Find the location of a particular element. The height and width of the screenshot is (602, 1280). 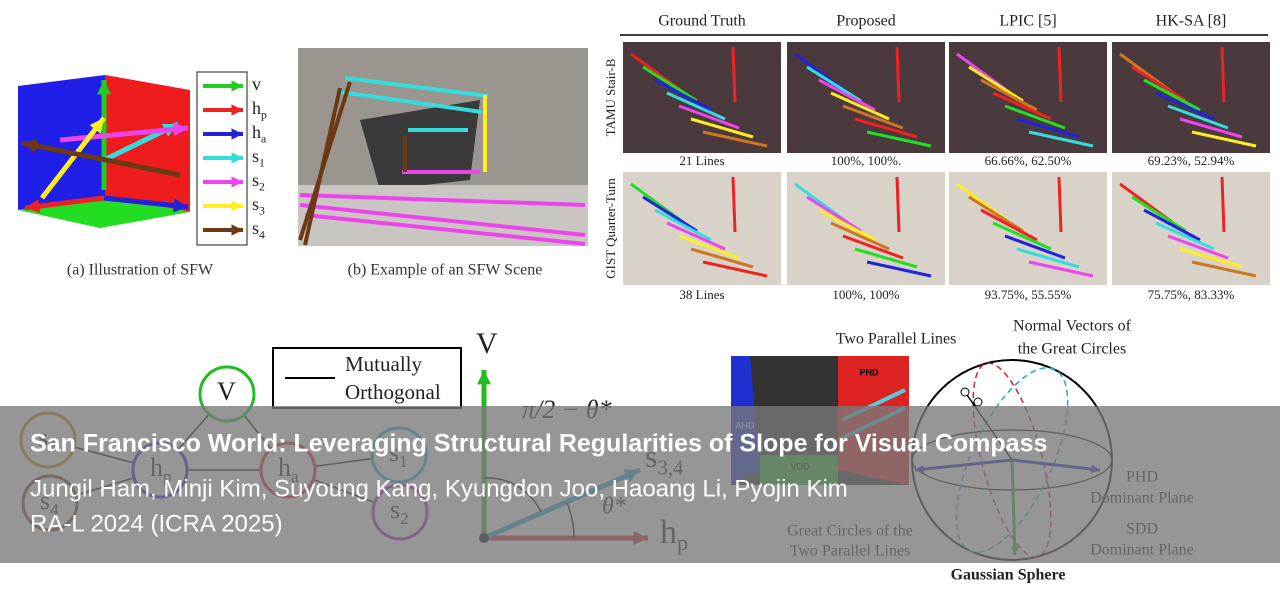

legend-label: s2 is located at coordinates (258, 181).